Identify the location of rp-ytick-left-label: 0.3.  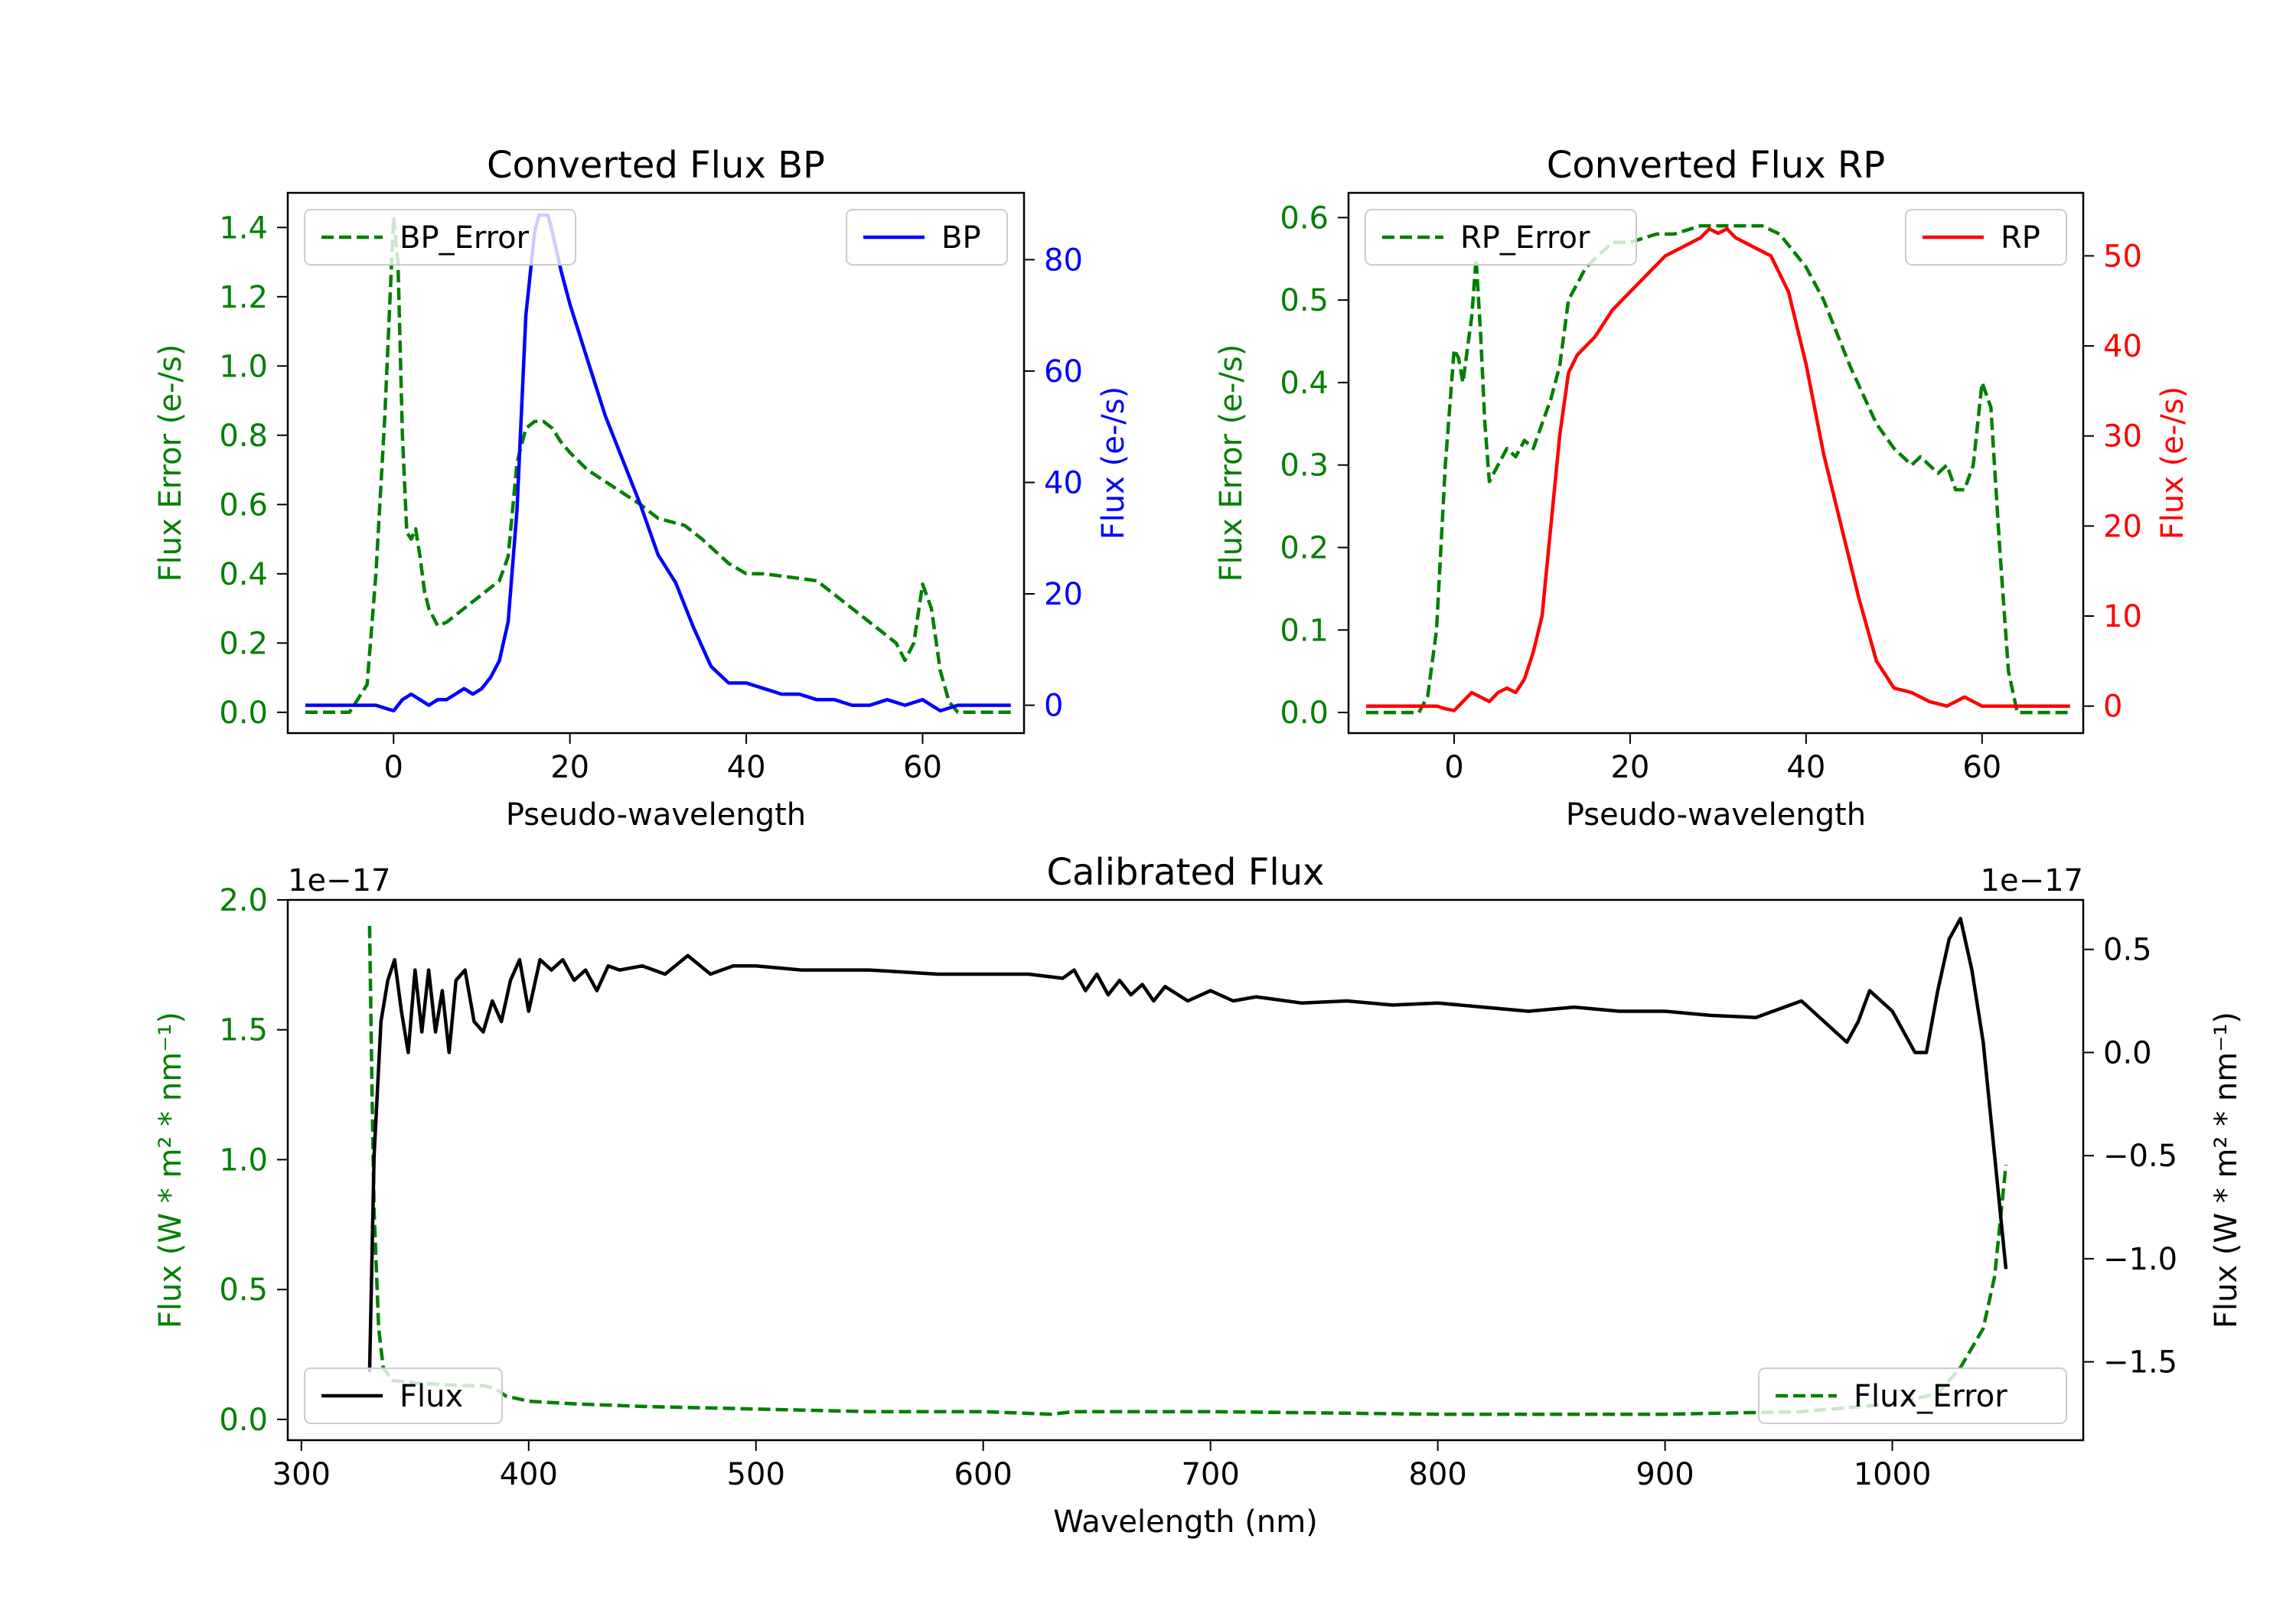
(1304, 466).